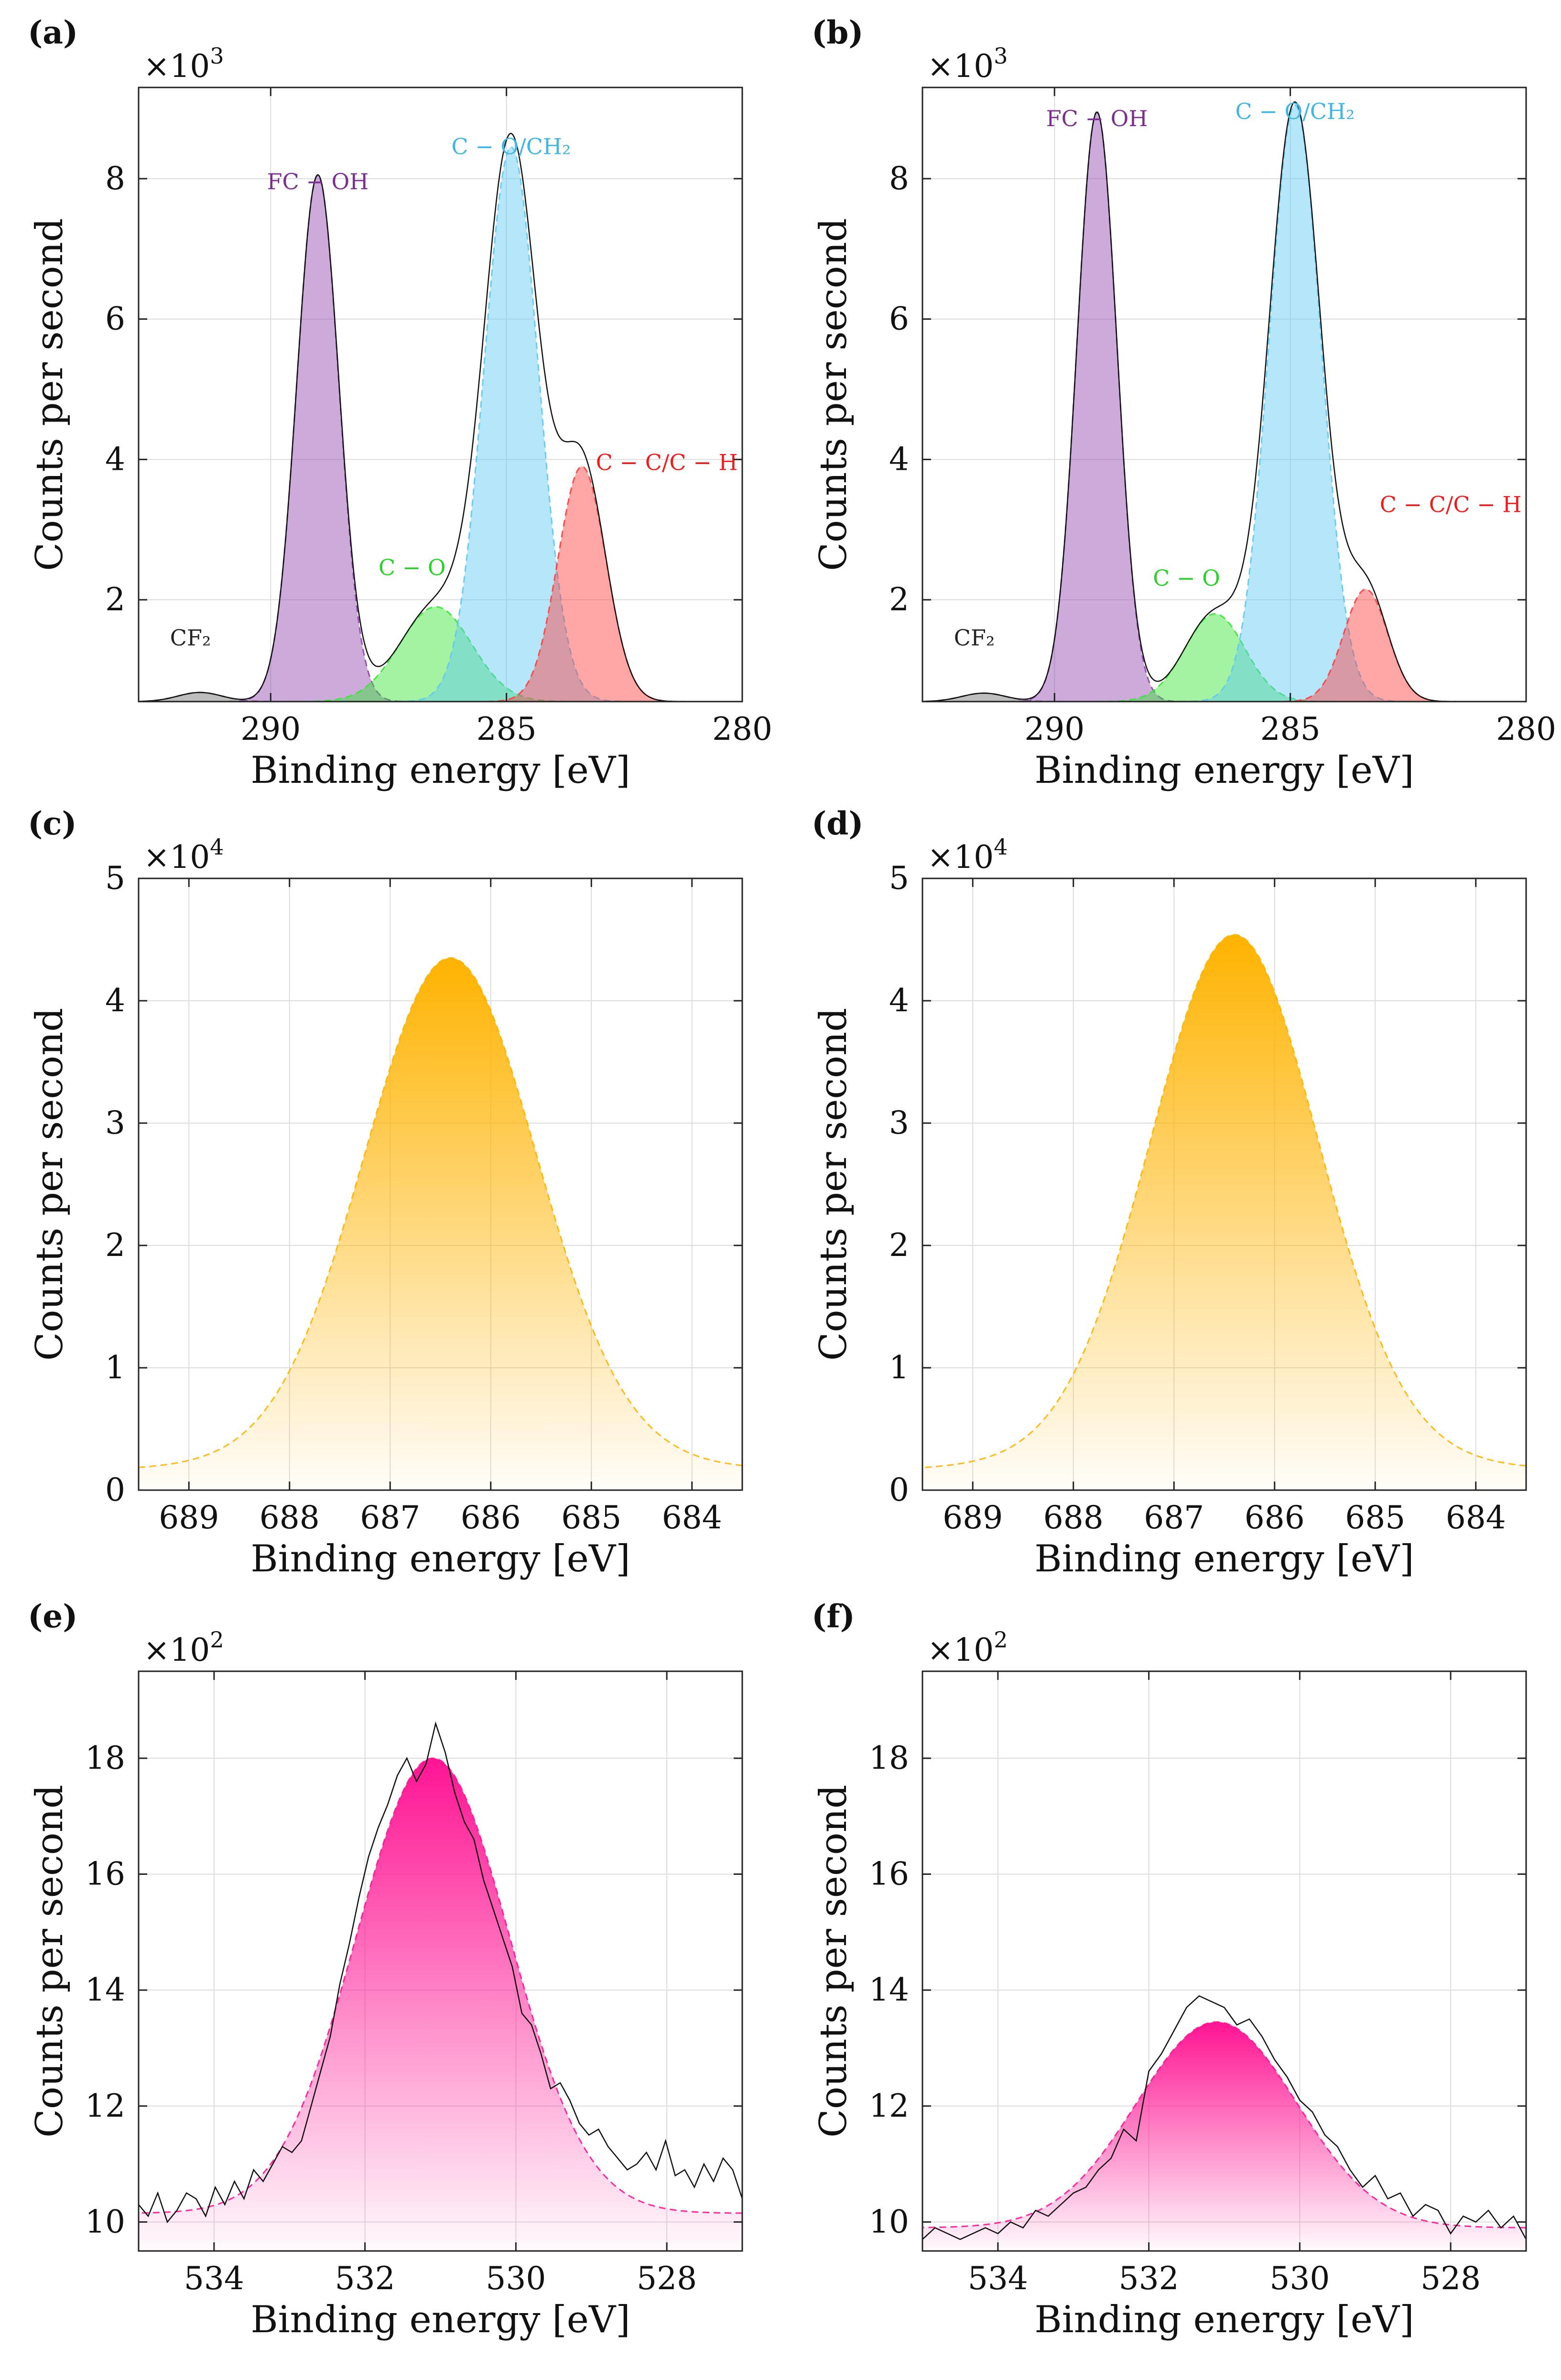  What do you see at coordinates (1450, 2278) in the screenshot?
I see `x-tick-label: 528` at bounding box center [1450, 2278].